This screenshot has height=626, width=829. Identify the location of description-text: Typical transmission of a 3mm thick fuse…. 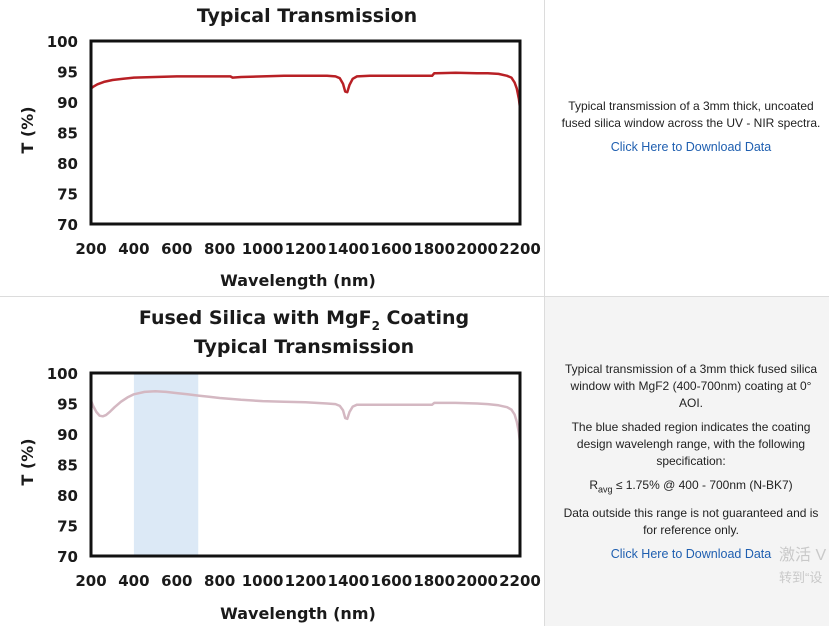
(691, 386).